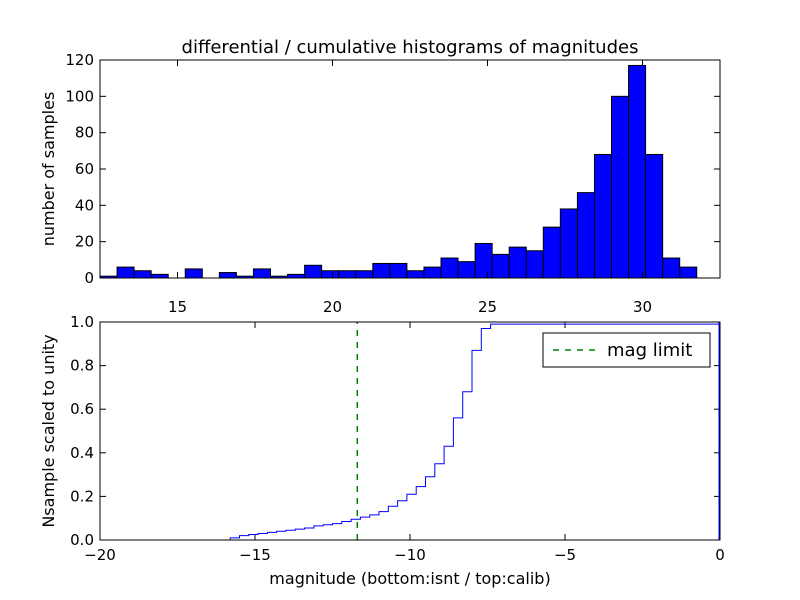 The height and width of the screenshot is (600, 800). Describe the element at coordinates (409, 578) in the screenshot. I see `x-axis-label: magnitude (bottom:isnt / top:calib)` at that location.